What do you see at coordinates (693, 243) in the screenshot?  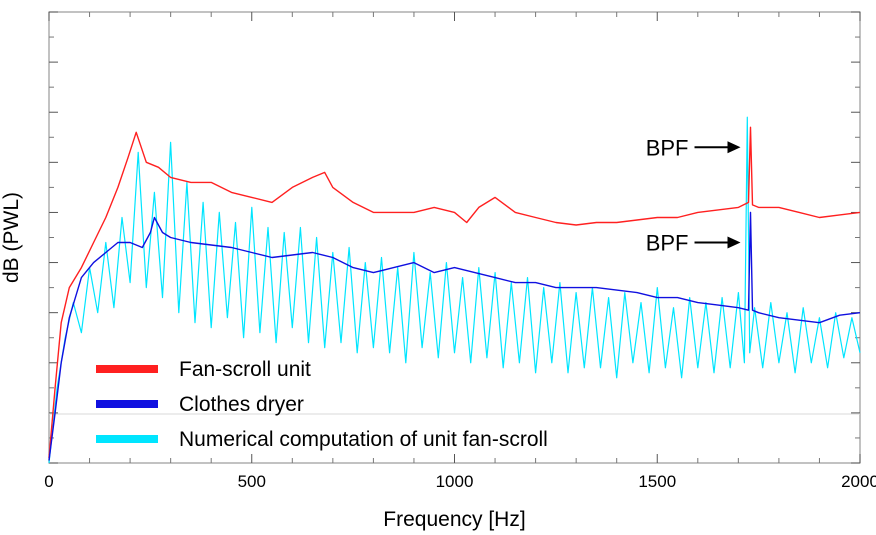 I see `bpf-annotation-dryer: BPF` at bounding box center [693, 243].